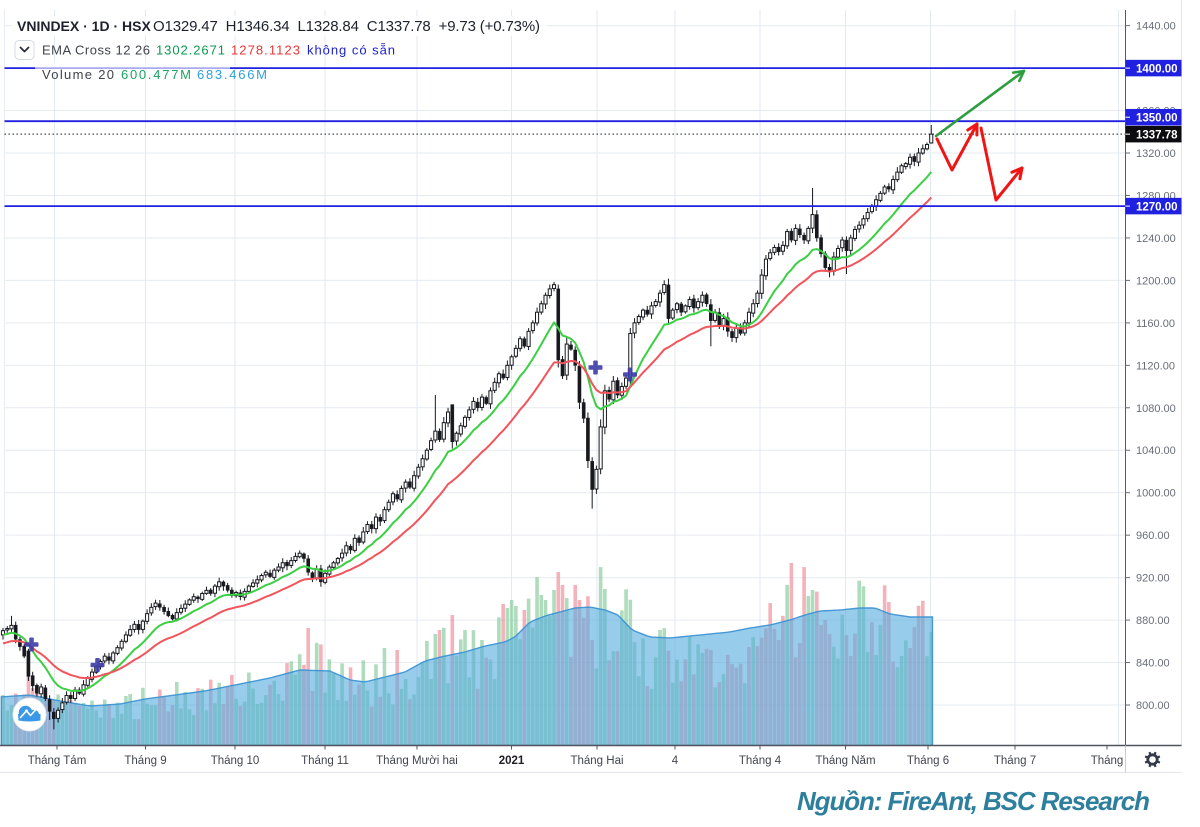 The image size is (1200, 827). Describe the element at coordinates (156, 74) in the screenshot. I see `svg-text: 600.477M` at that location.